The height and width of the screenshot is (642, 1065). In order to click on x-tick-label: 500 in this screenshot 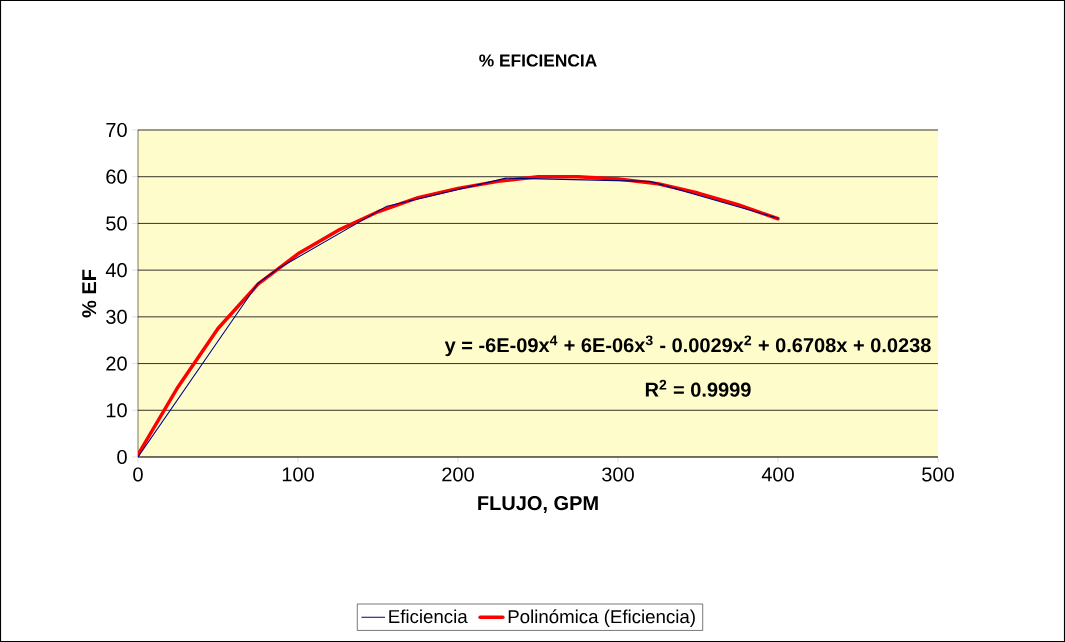, I will do `click(938, 474)`.